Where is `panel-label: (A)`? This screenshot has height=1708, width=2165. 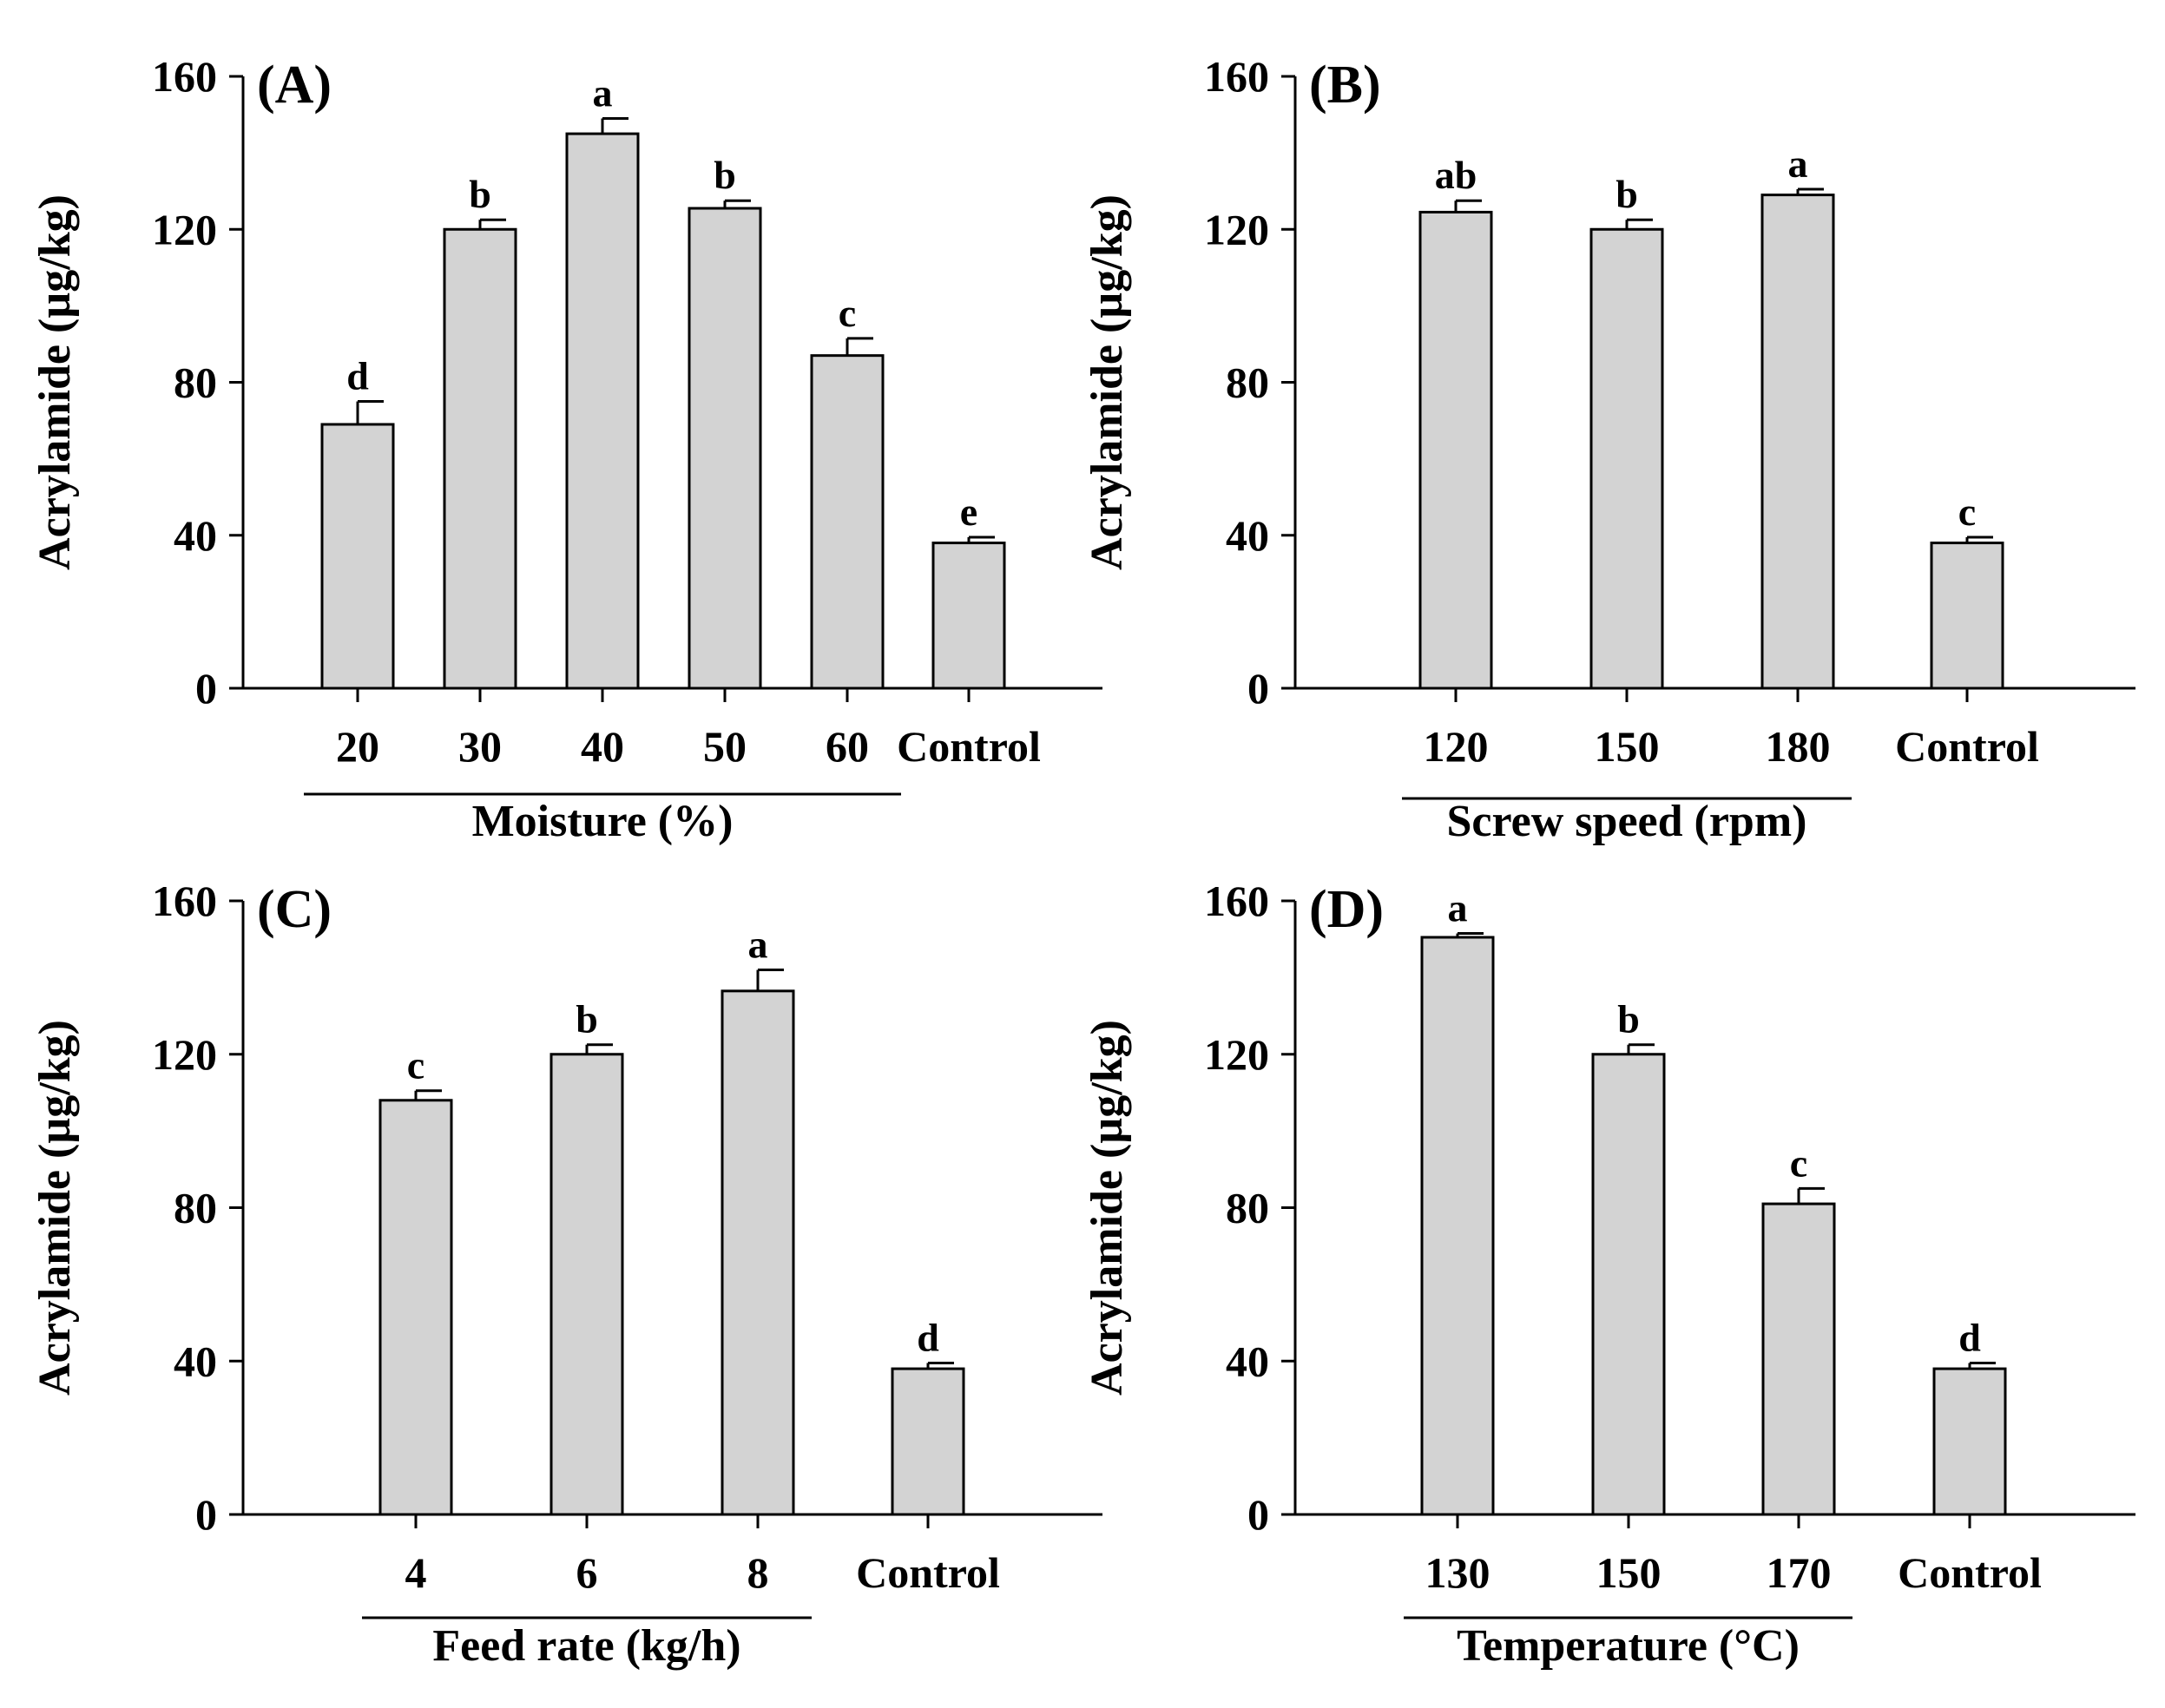
panel-label: (A) is located at coordinates (294, 85).